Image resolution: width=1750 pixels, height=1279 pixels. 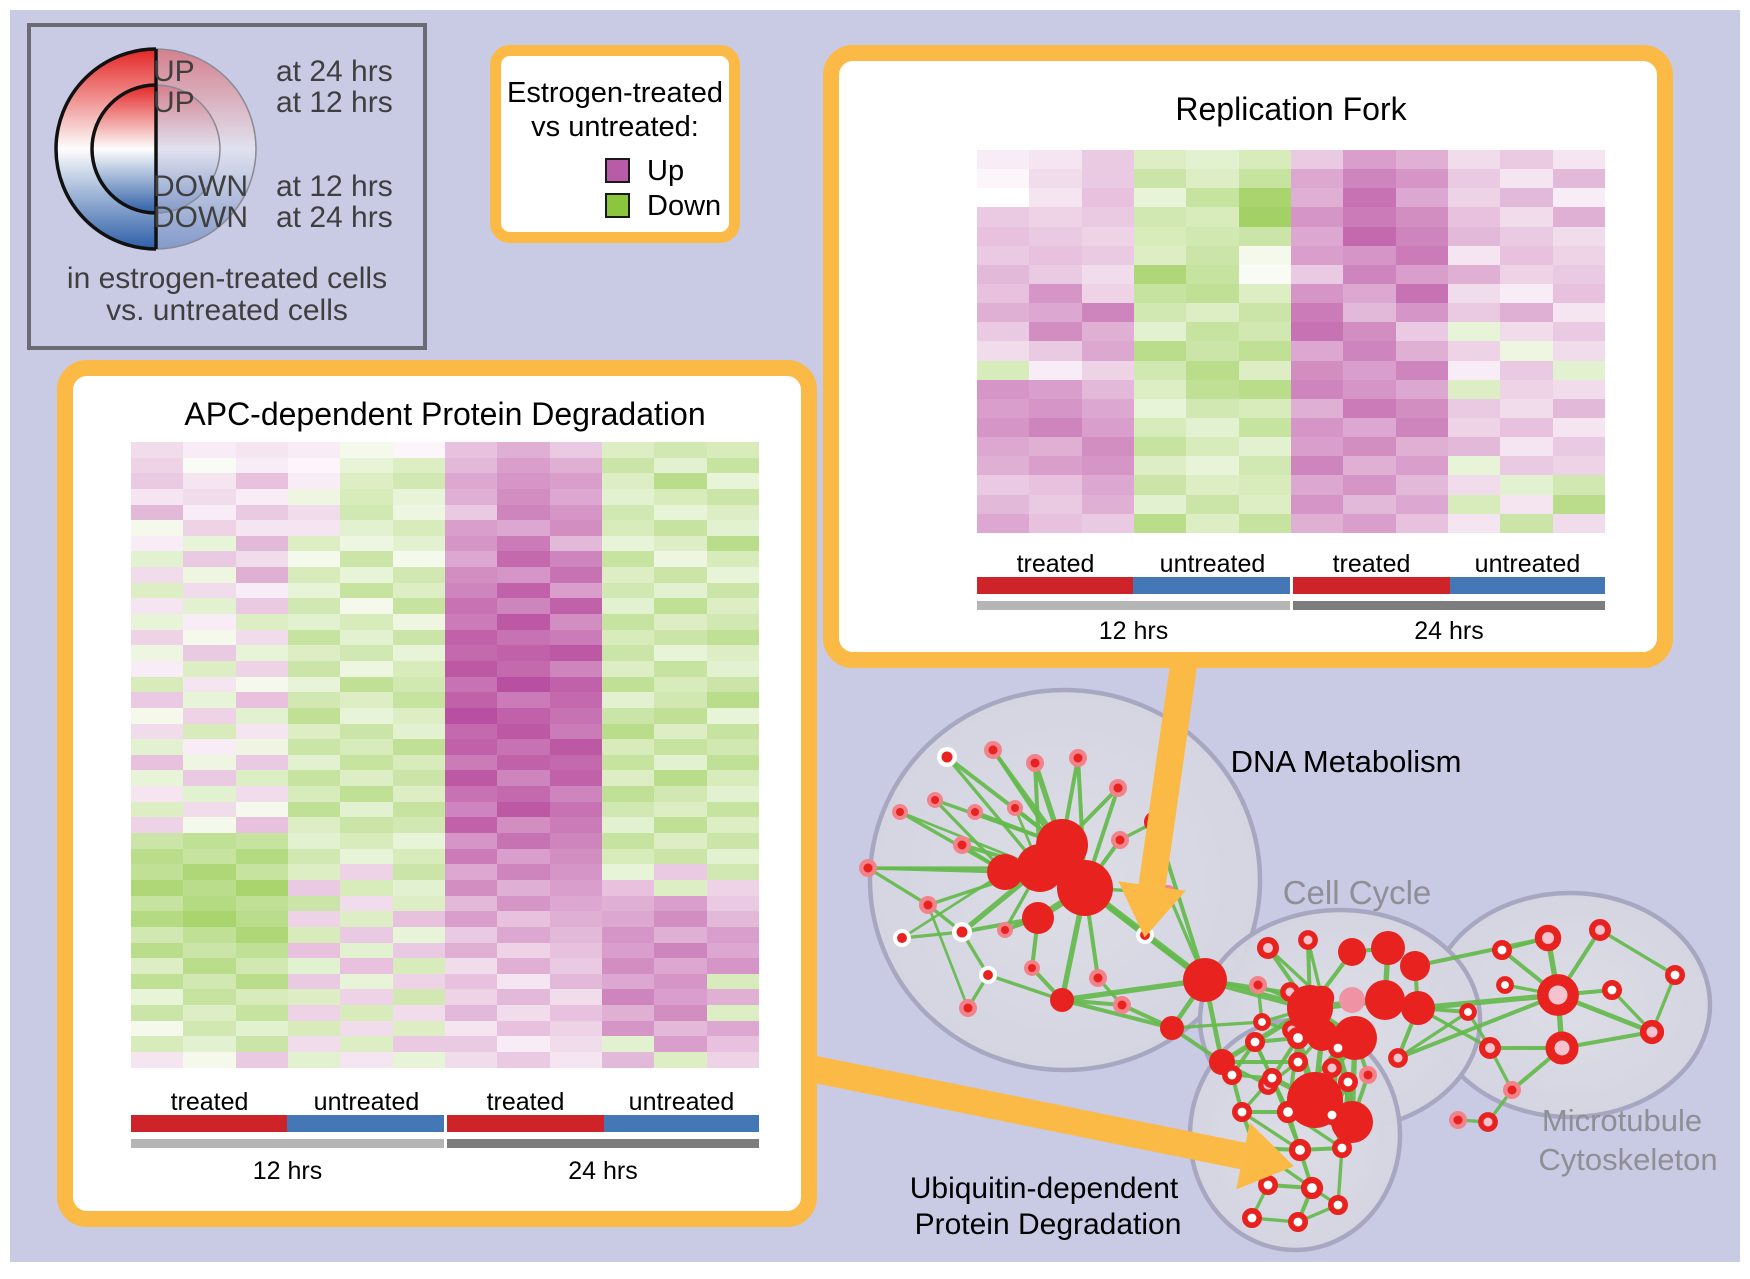 What do you see at coordinates (1357, 892) in the screenshot?
I see `cell-cycle-label: Cell Cycle` at bounding box center [1357, 892].